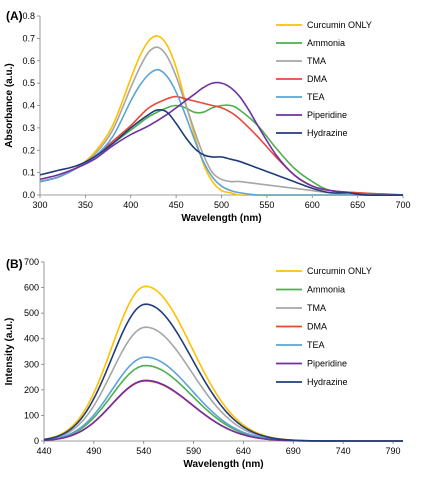  I want to click on y-tick-label: 0.3, so click(28, 128).